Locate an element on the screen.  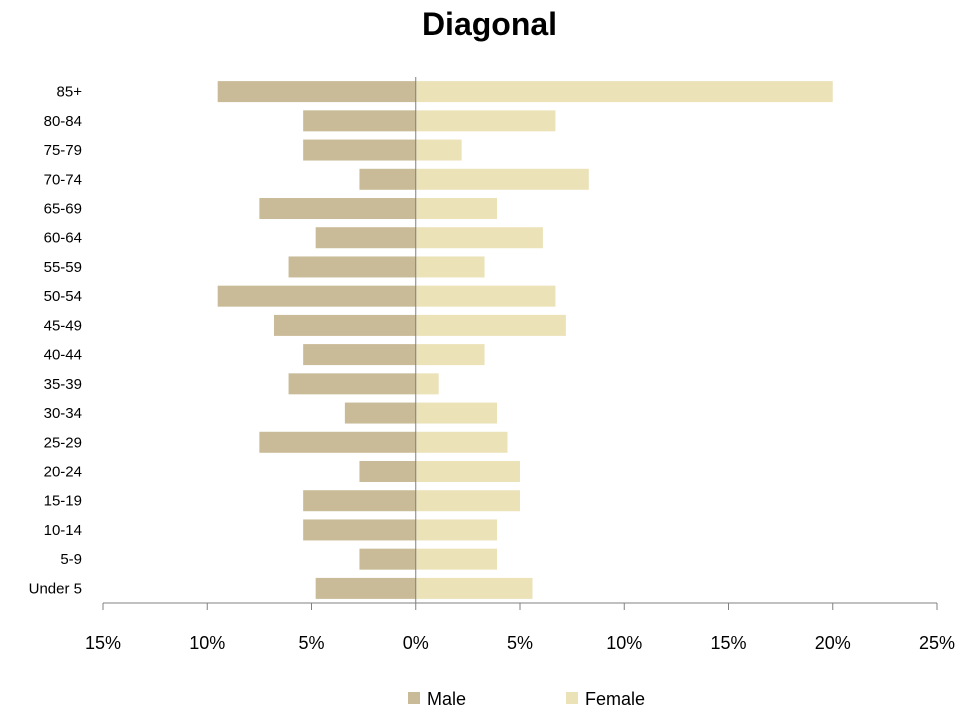
bar-male-85plus is located at coordinates (316, 92).